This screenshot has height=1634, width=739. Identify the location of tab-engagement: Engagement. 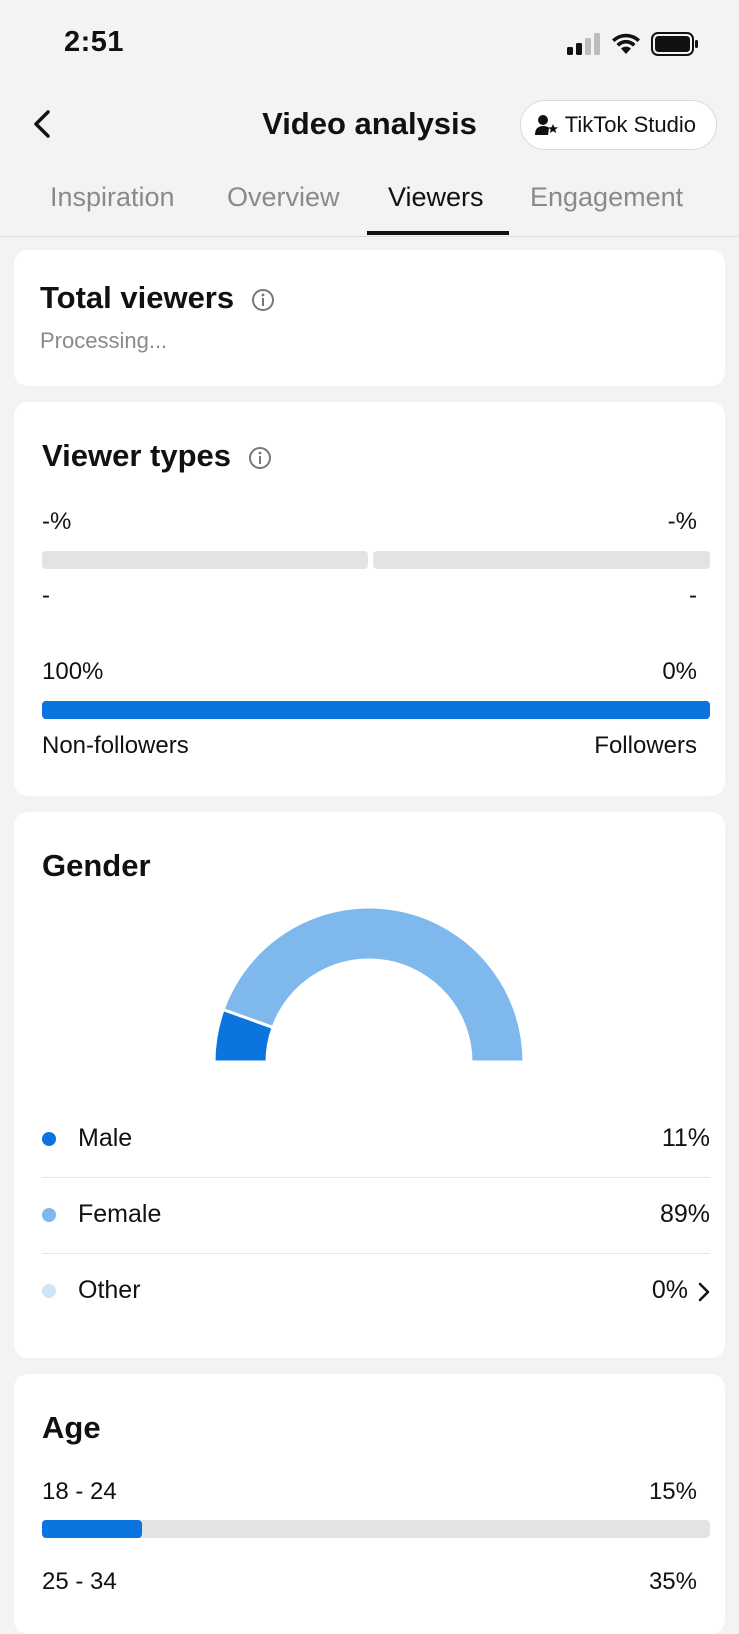
(607, 197).